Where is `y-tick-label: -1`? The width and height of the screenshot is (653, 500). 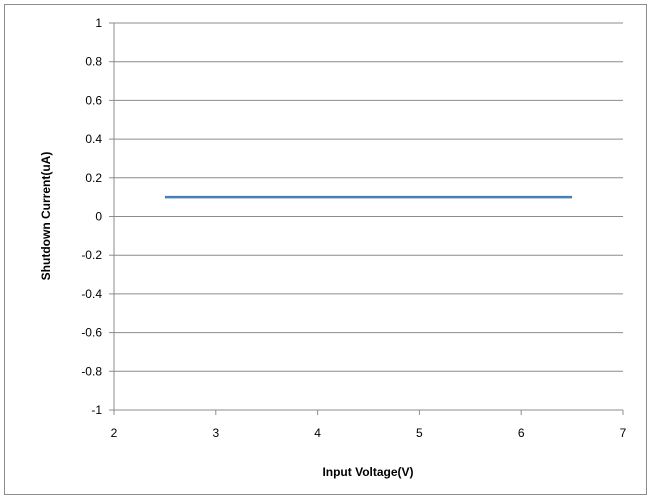 y-tick-label: -1 is located at coordinates (96, 410).